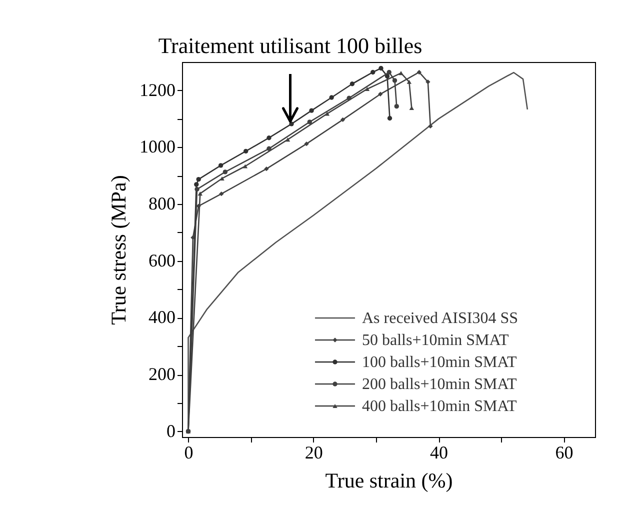 The image size is (633, 518). What do you see at coordinates (162, 317) in the screenshot?
I see `y-tick-label: 400` at bounding box center [162, 317].